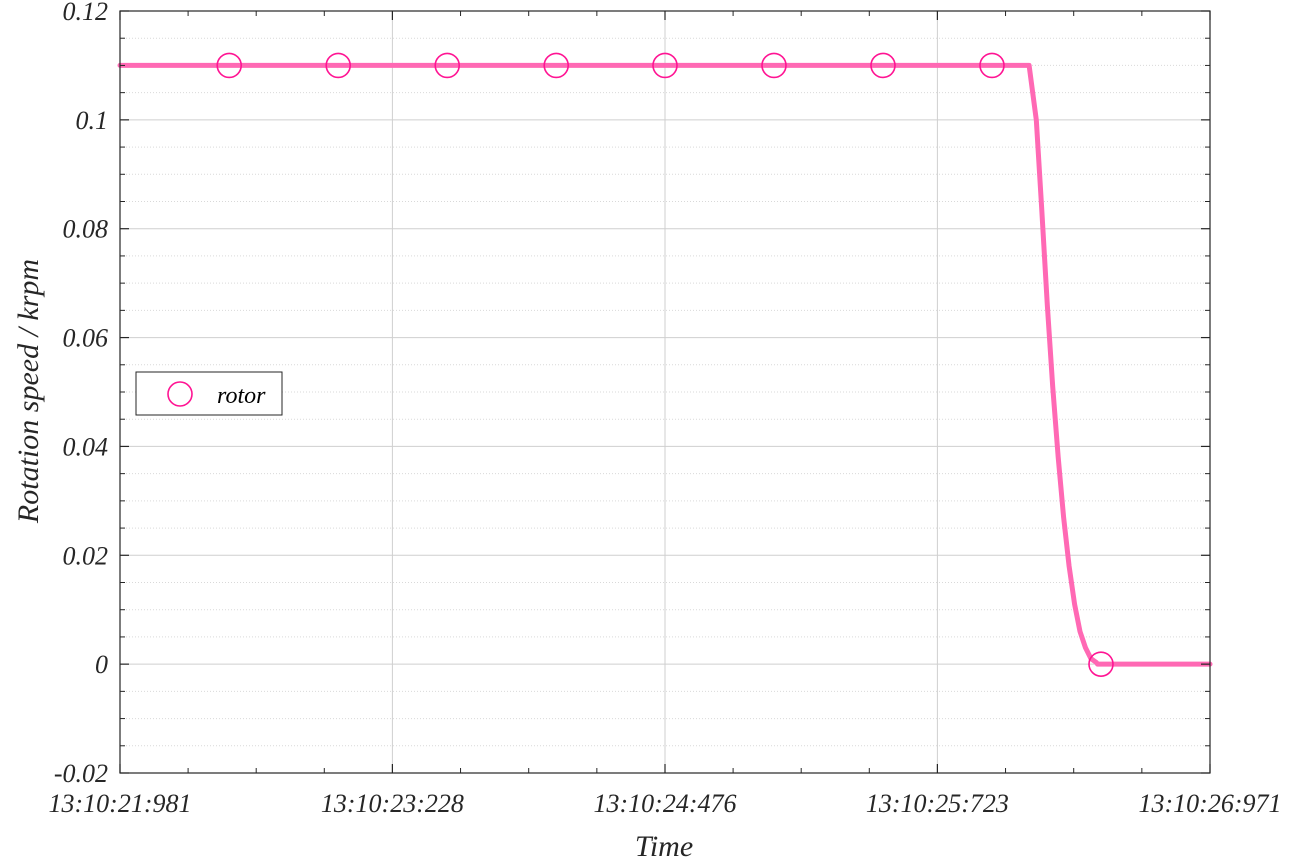  I want to click on y-tick-label: 0.12, so click(86, 13).